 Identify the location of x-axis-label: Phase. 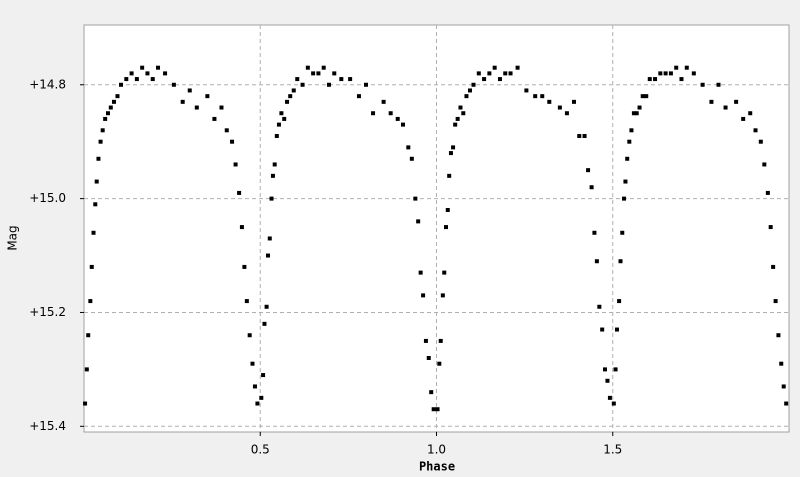
(437, 467).